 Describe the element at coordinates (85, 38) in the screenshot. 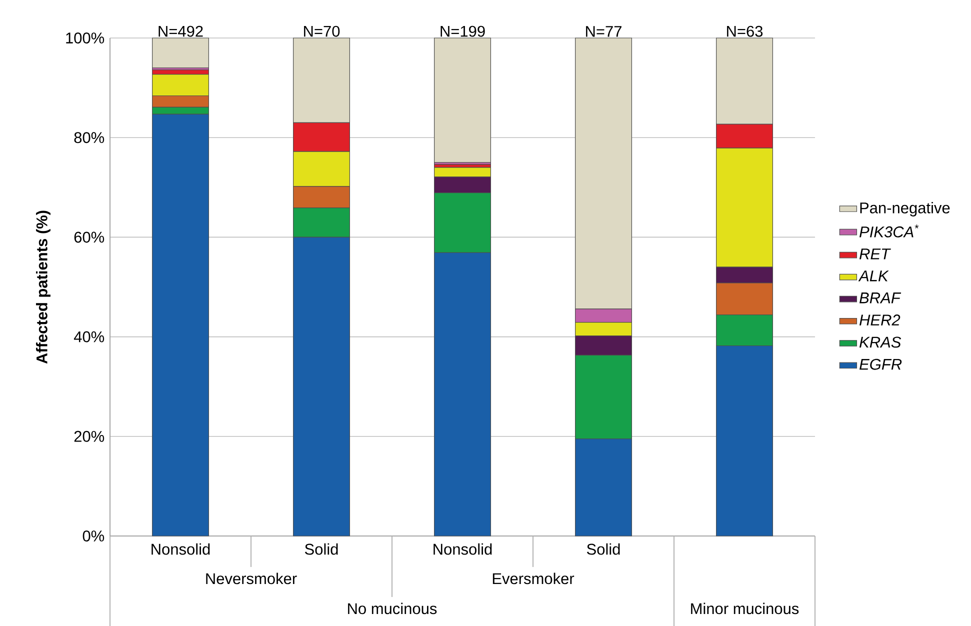

I see `y-tick-label: 100%` at that location.